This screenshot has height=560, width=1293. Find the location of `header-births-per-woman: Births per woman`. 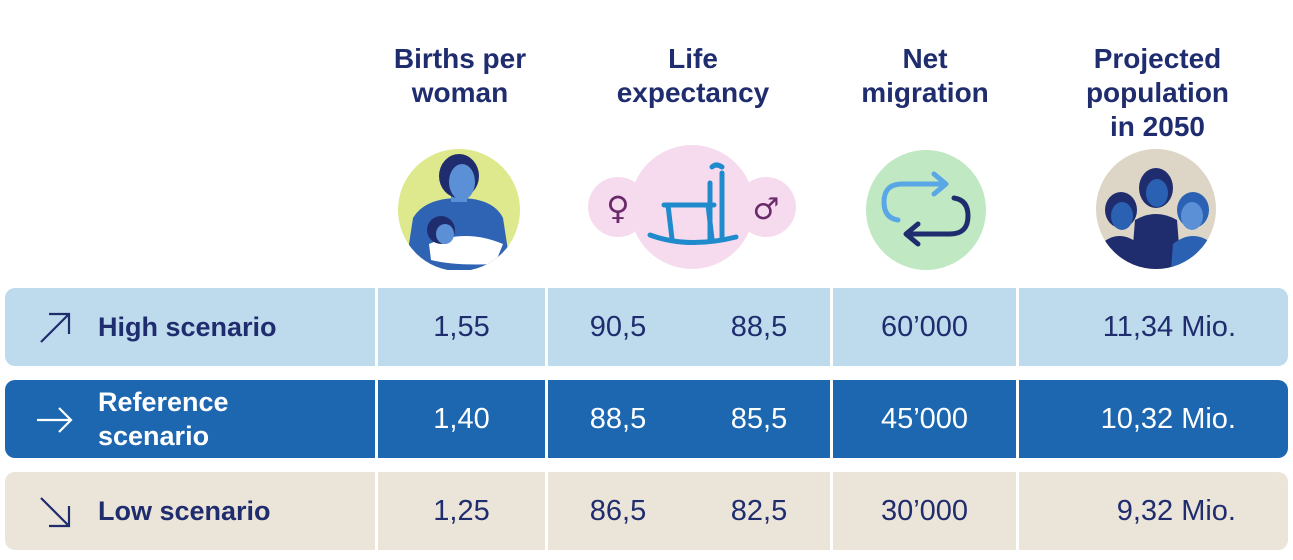

header-births-per-woman: Births per woman is located at coordinates (460, 75).